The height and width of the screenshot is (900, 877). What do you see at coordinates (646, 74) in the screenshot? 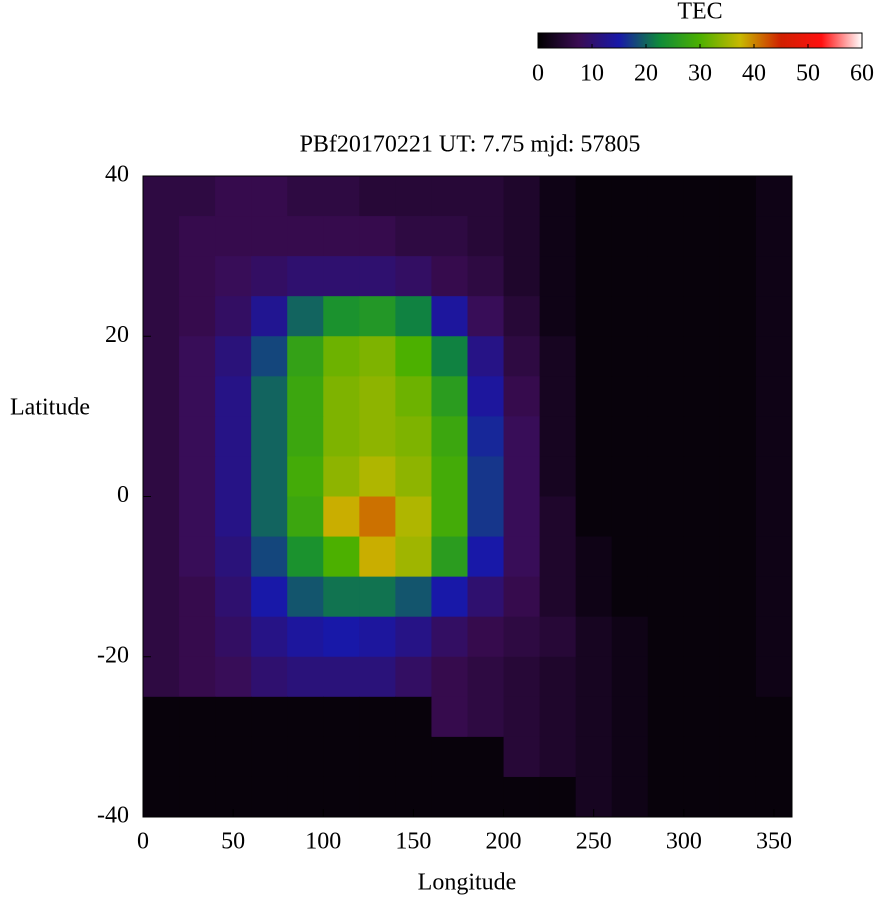
I see `colorbar-tick-label: 20` at bounding box center [646, 74].